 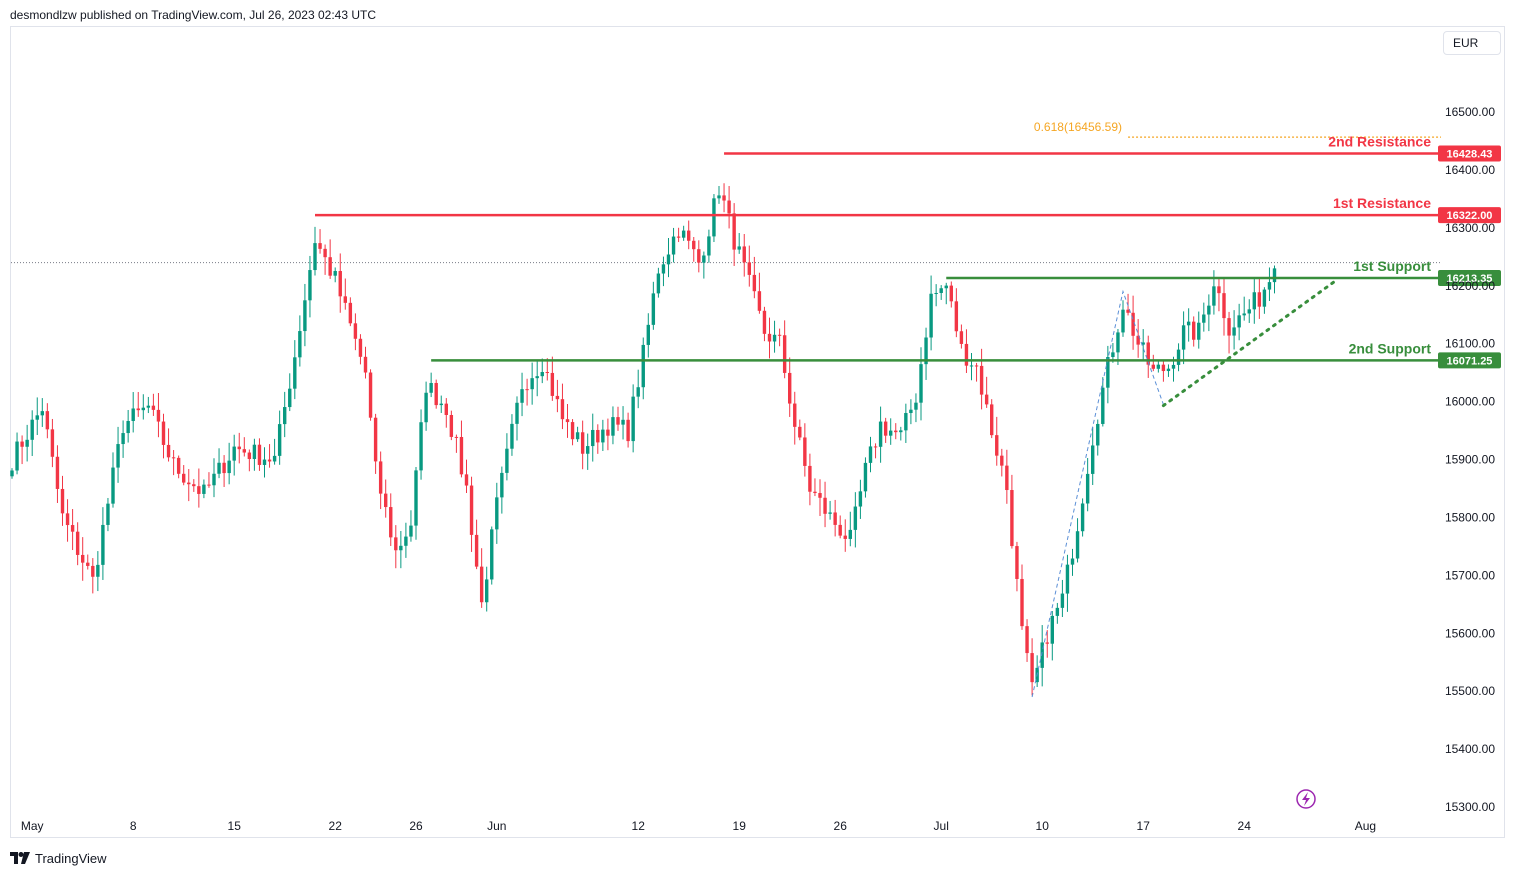 I want to click on y-tick-label: 16100.00, so click(x=1470, y=344).